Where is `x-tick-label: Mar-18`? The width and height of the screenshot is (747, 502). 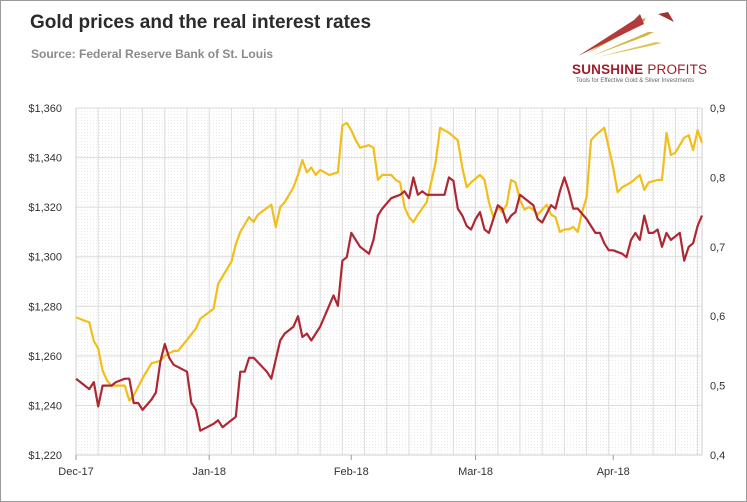 x-tick-label: Mar-18 is located at coordinates (475, 472).